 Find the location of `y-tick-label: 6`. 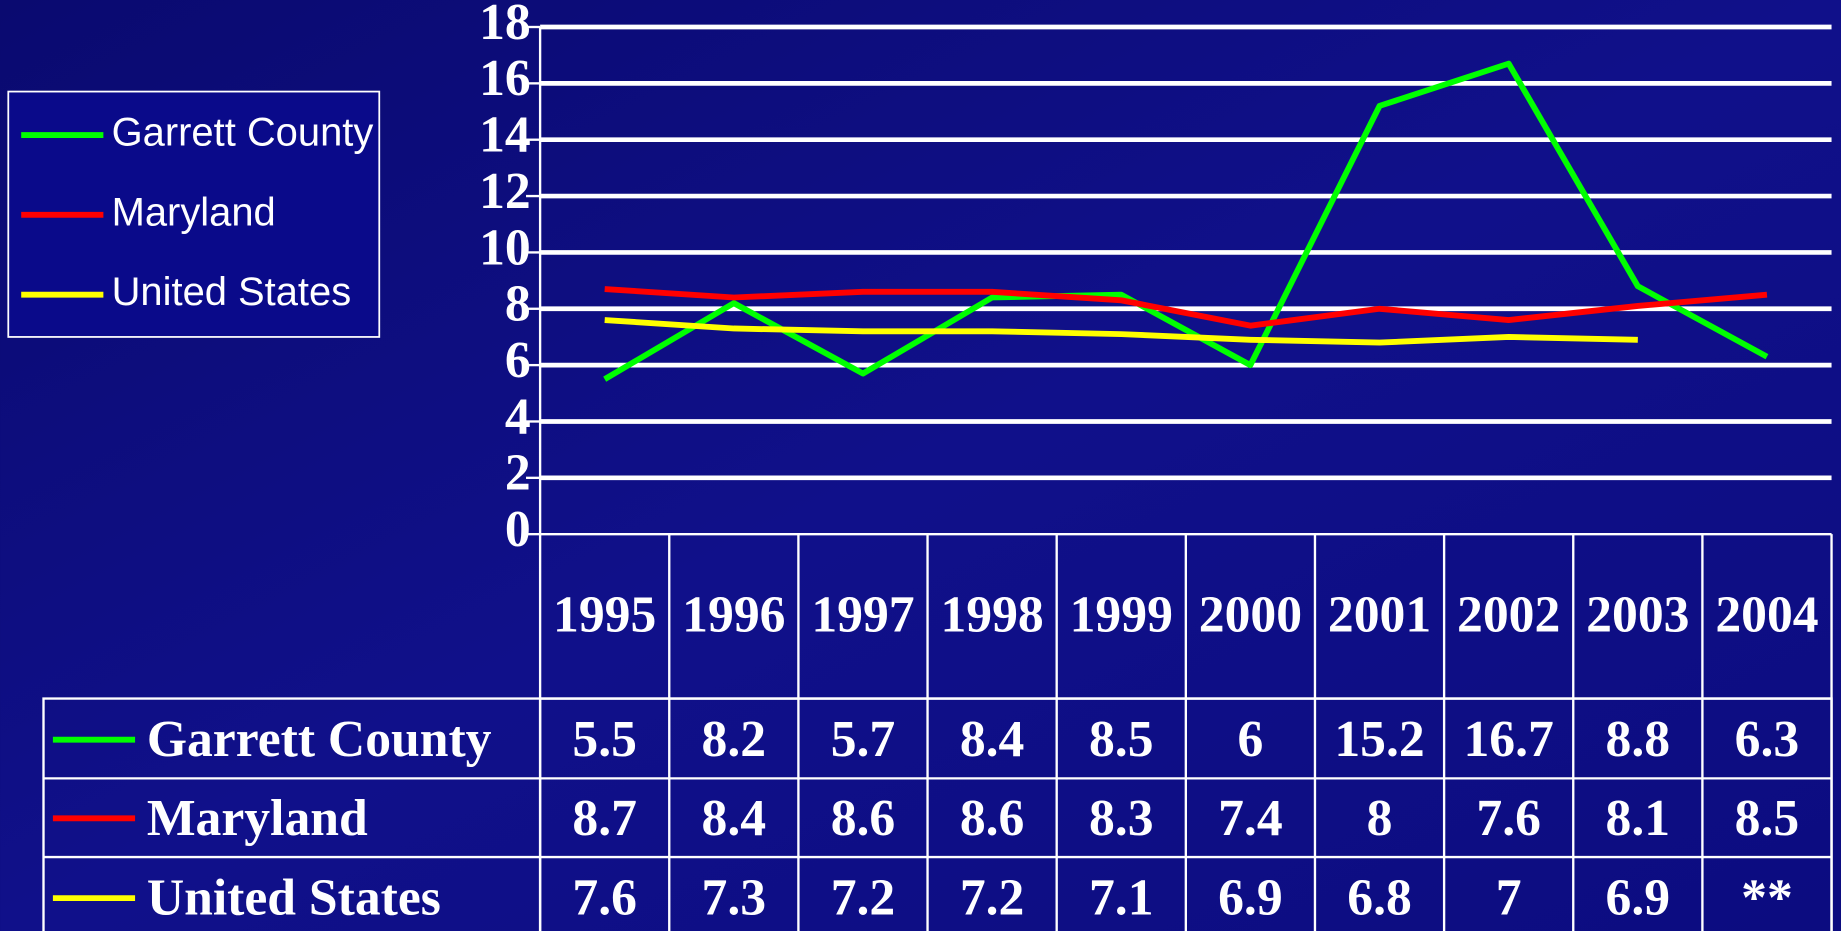

y-tick-label: 6 is located at coordinates (518, 360).